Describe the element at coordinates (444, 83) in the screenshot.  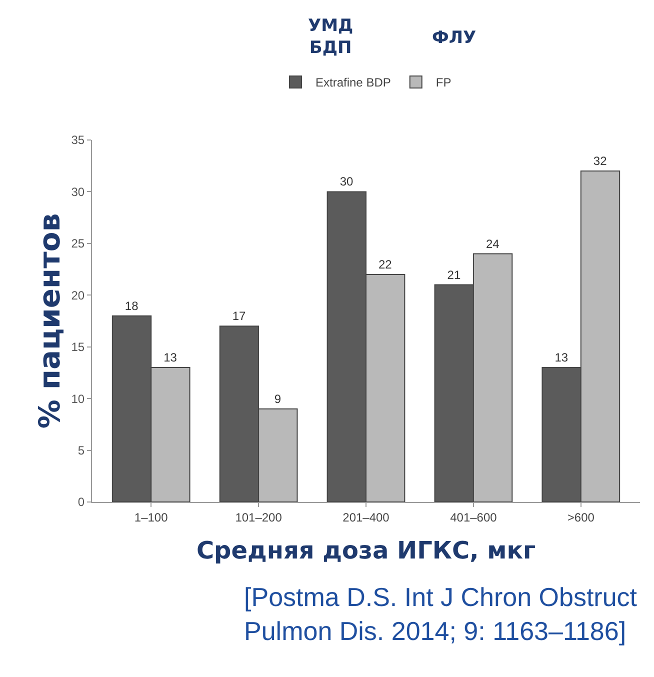
I see `legend-label: FP` at that location.